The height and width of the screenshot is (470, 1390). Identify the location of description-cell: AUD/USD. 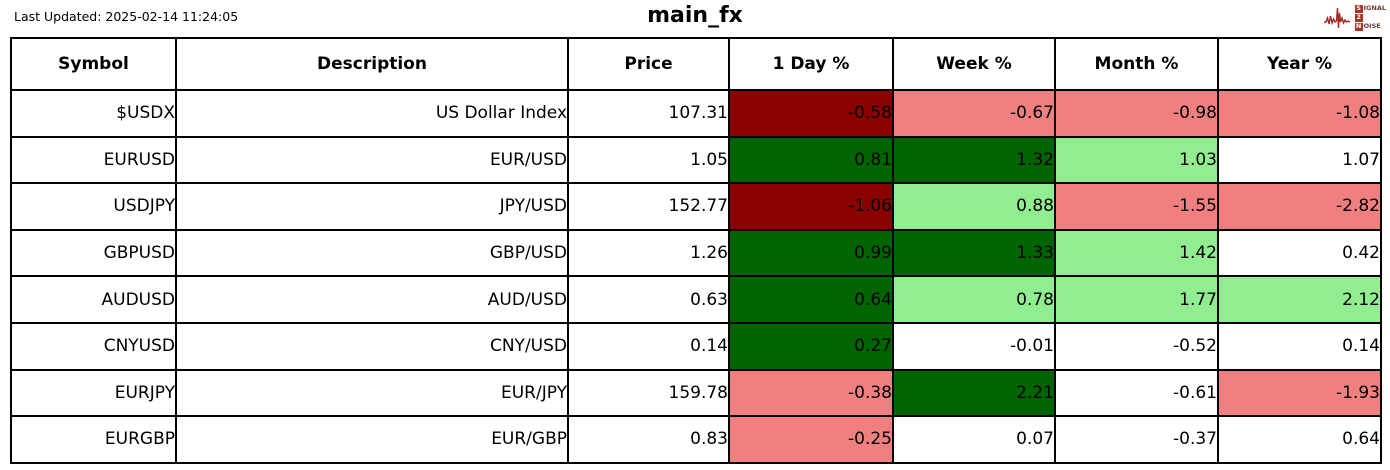
(372, 299).